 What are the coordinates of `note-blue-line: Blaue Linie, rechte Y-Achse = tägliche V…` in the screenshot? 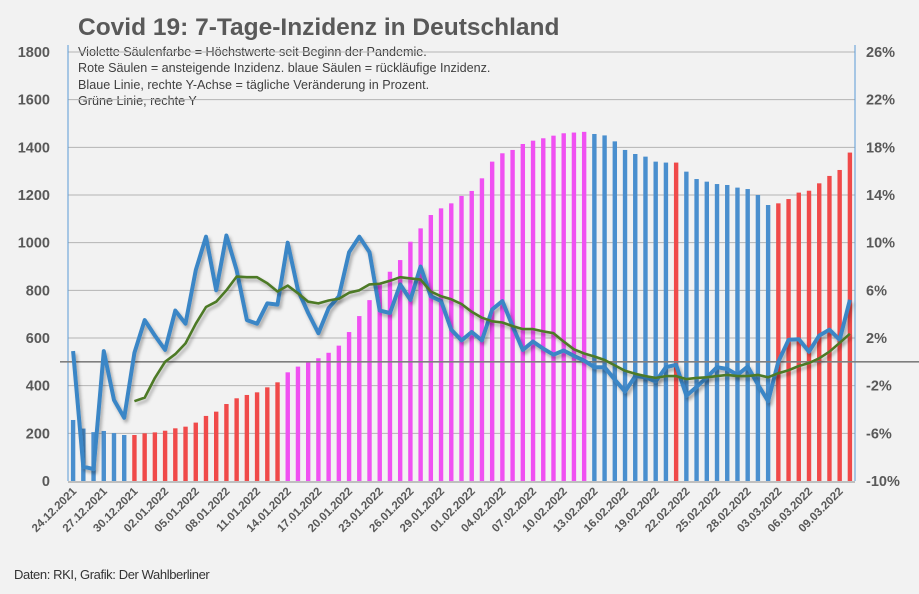 It's located at (254, 84).